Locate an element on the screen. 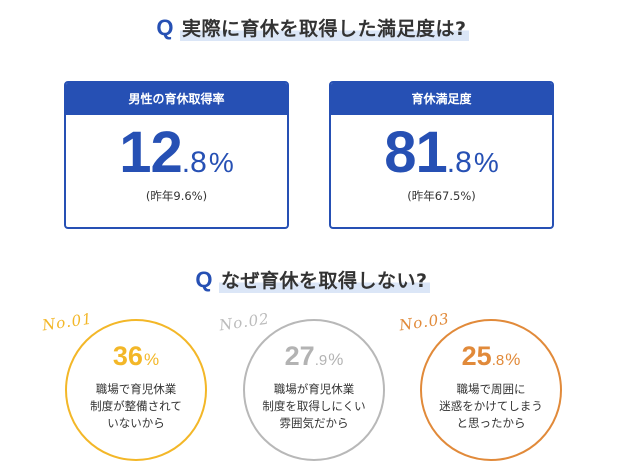 The height and width of the screenshot is (468, 625). paternity-leave-rate-card: 男性の育休取得率 12.8% (昨年9.6%) is located at coordinates (176, 155).